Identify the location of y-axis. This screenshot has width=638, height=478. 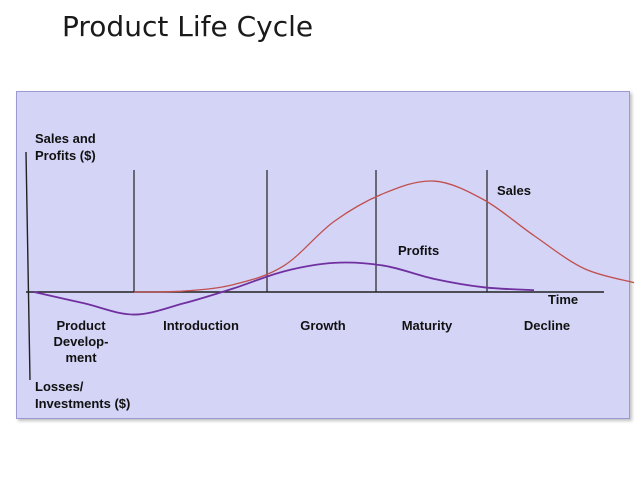
(28, 266).